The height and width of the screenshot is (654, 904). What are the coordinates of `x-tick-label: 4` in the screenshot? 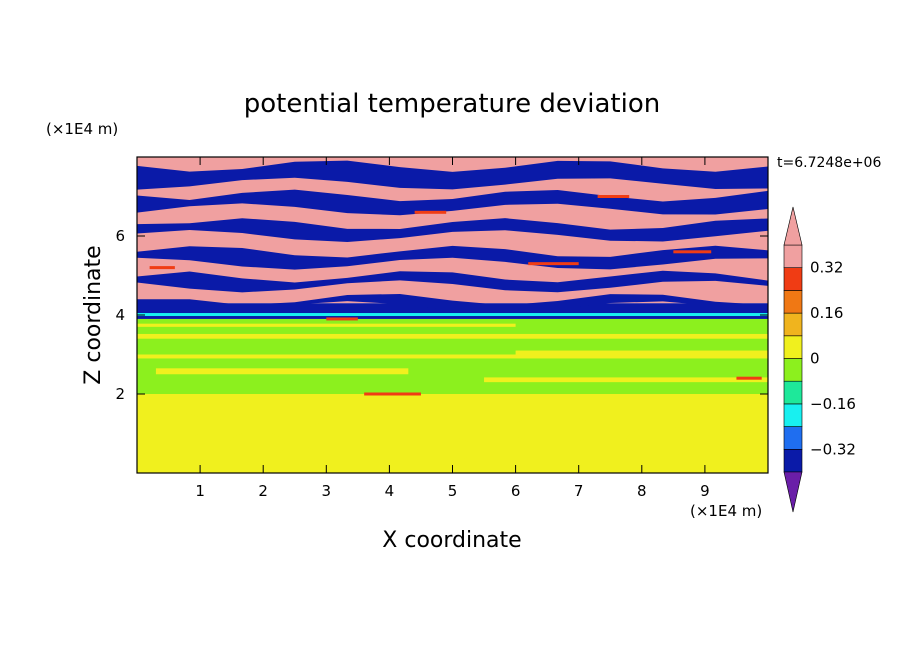 It's located at (390, 491).